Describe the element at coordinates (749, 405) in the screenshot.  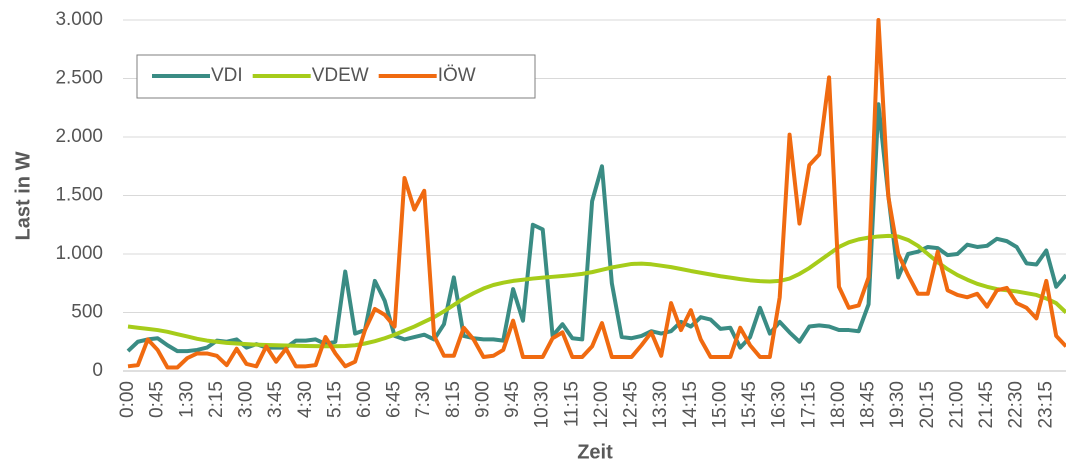
I see `x-tick-label: 15:45` at that location.